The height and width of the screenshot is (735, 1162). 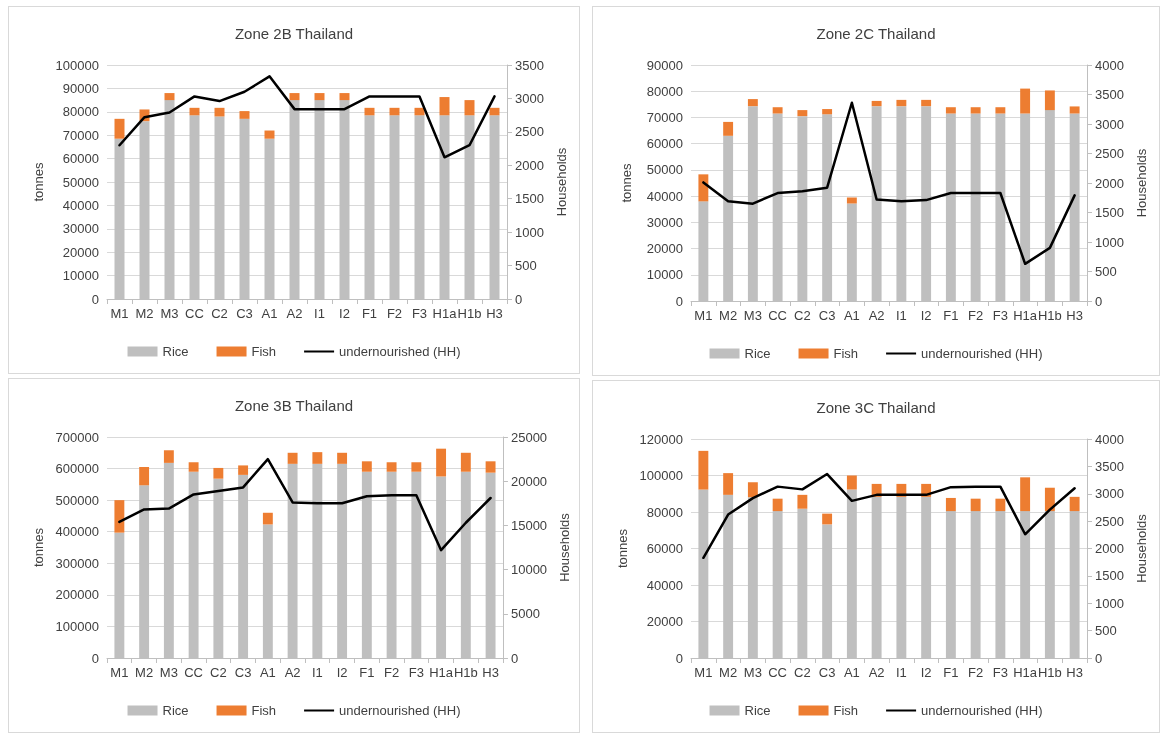 What do you see at coordinates (294, 405) in the screenshot?
I see `chart-title: Zone 3B Thailand` at bounding box center [294, 405].